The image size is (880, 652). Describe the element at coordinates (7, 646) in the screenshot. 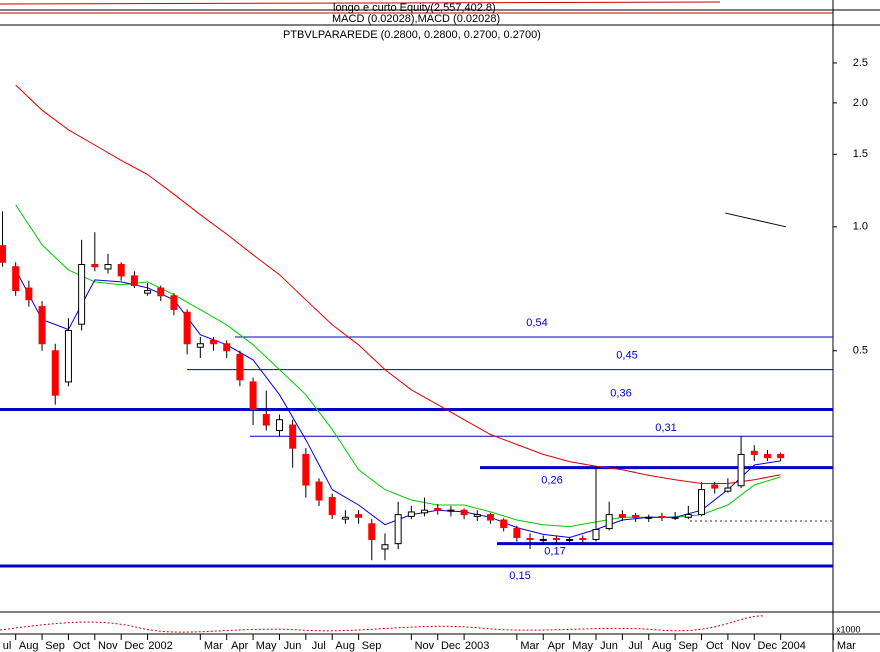

I see `x-tick-label: ul` at that location.